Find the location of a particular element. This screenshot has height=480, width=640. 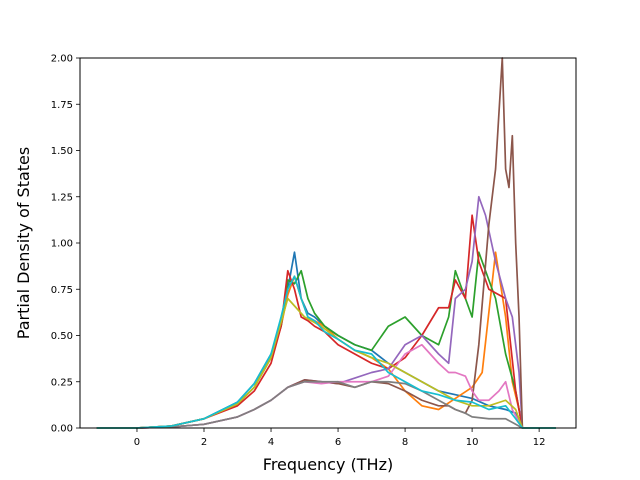

x-tick-label: 10 is located at coordinates (472, 442).